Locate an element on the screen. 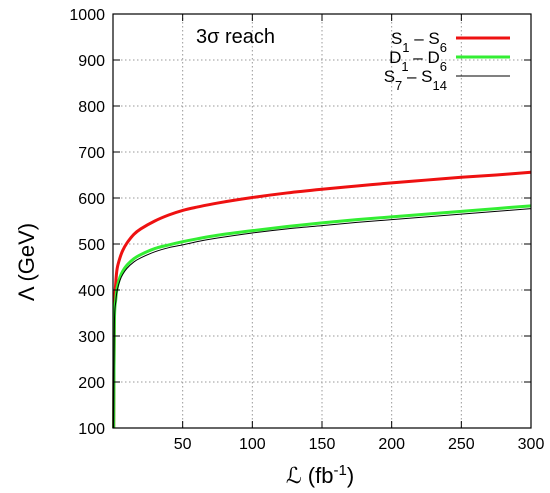  y-tick-label: 400 is located at coordinates (91, 291).